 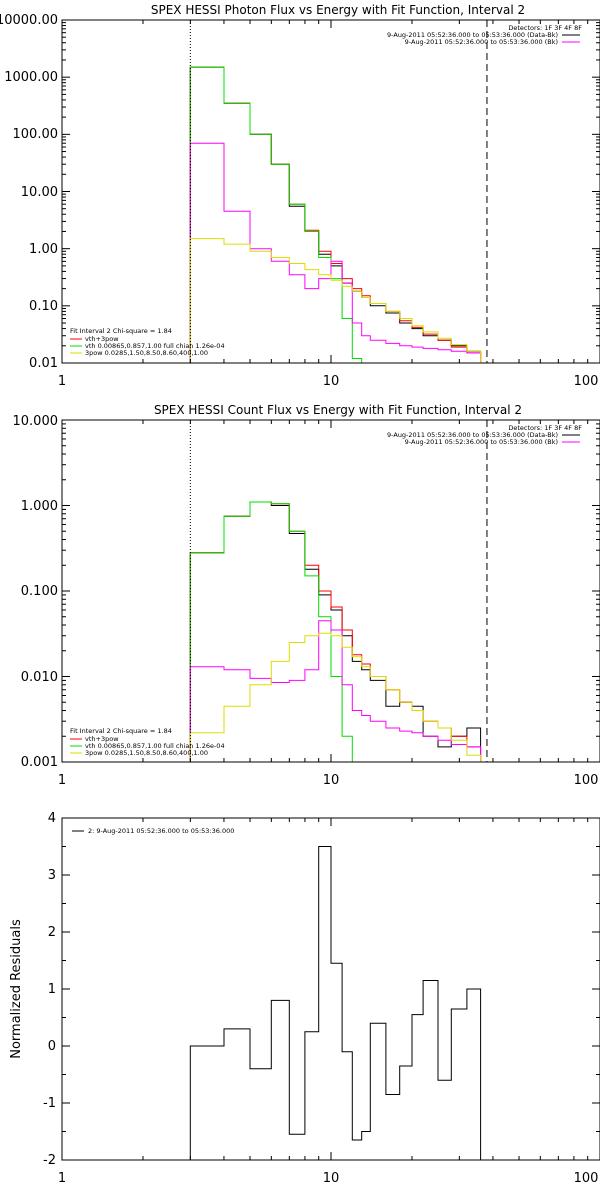 What do you see at coordinates (62, 780) in the screenshot?
I see `panel2-x-tick-label: 1` at bounding box center [62, 780].